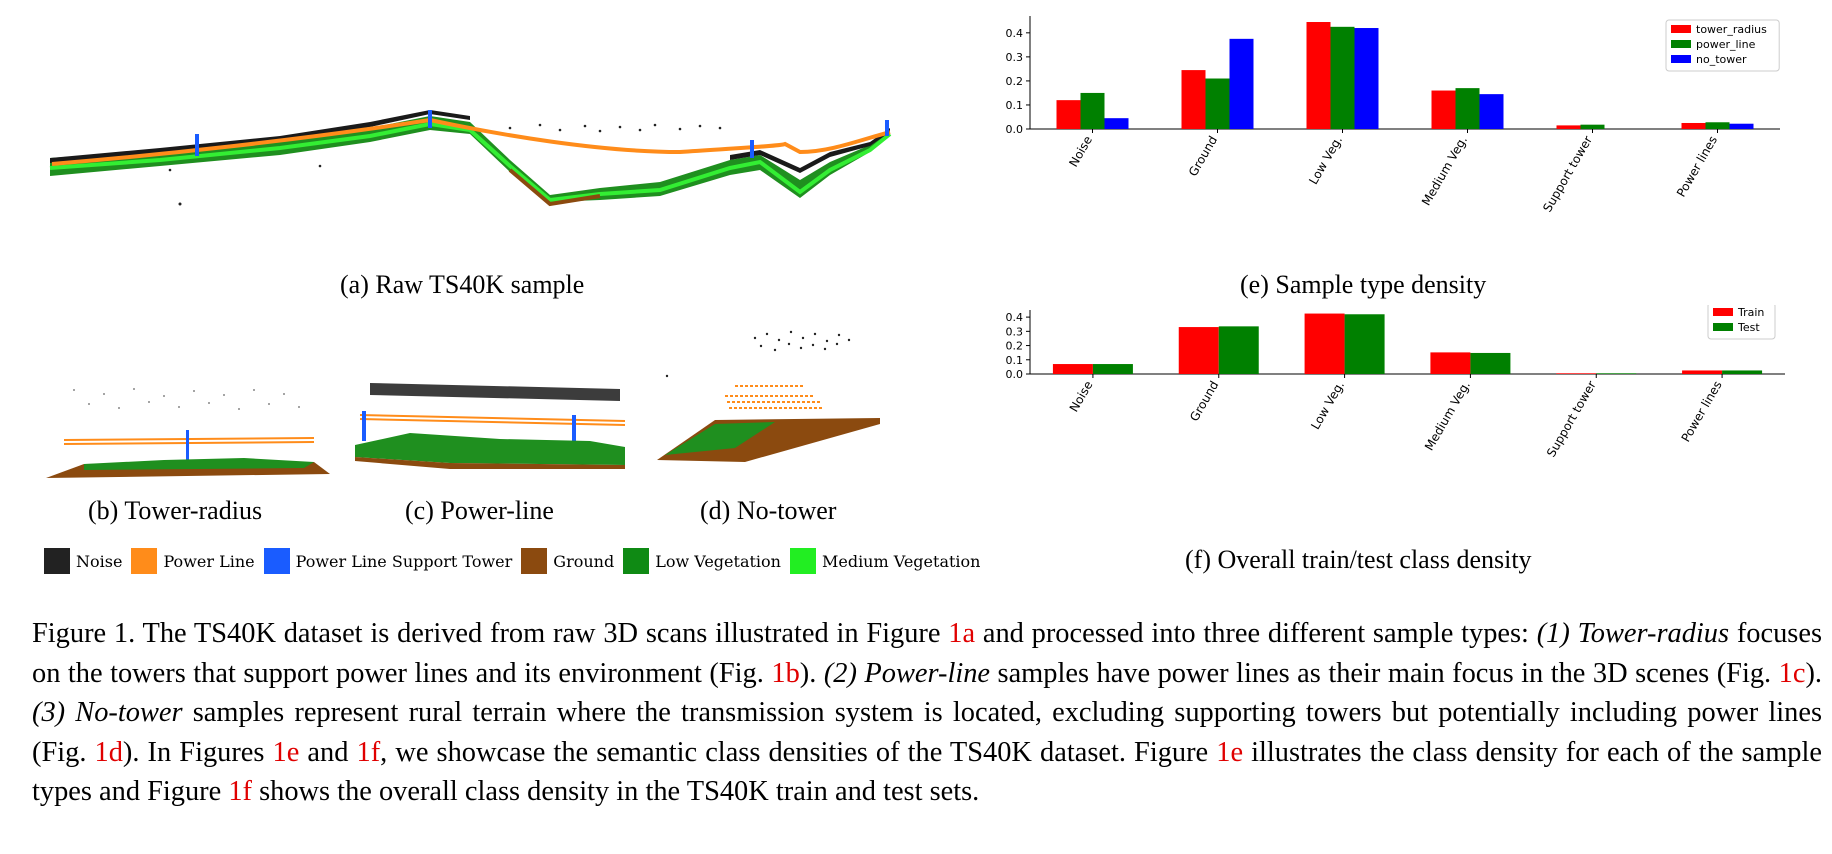 The width and height of the screenshot is (1832, 854). What do you see at coordinates (404, 561) in the screenshot?
I see `class-legend-label: Power Line Support Tower` at bounding box center [404, 561].